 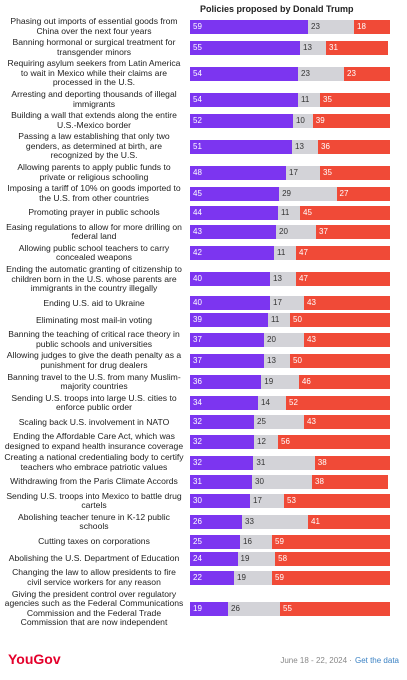 I want to click on bar-segment: 14, so click(x=272, y=403).